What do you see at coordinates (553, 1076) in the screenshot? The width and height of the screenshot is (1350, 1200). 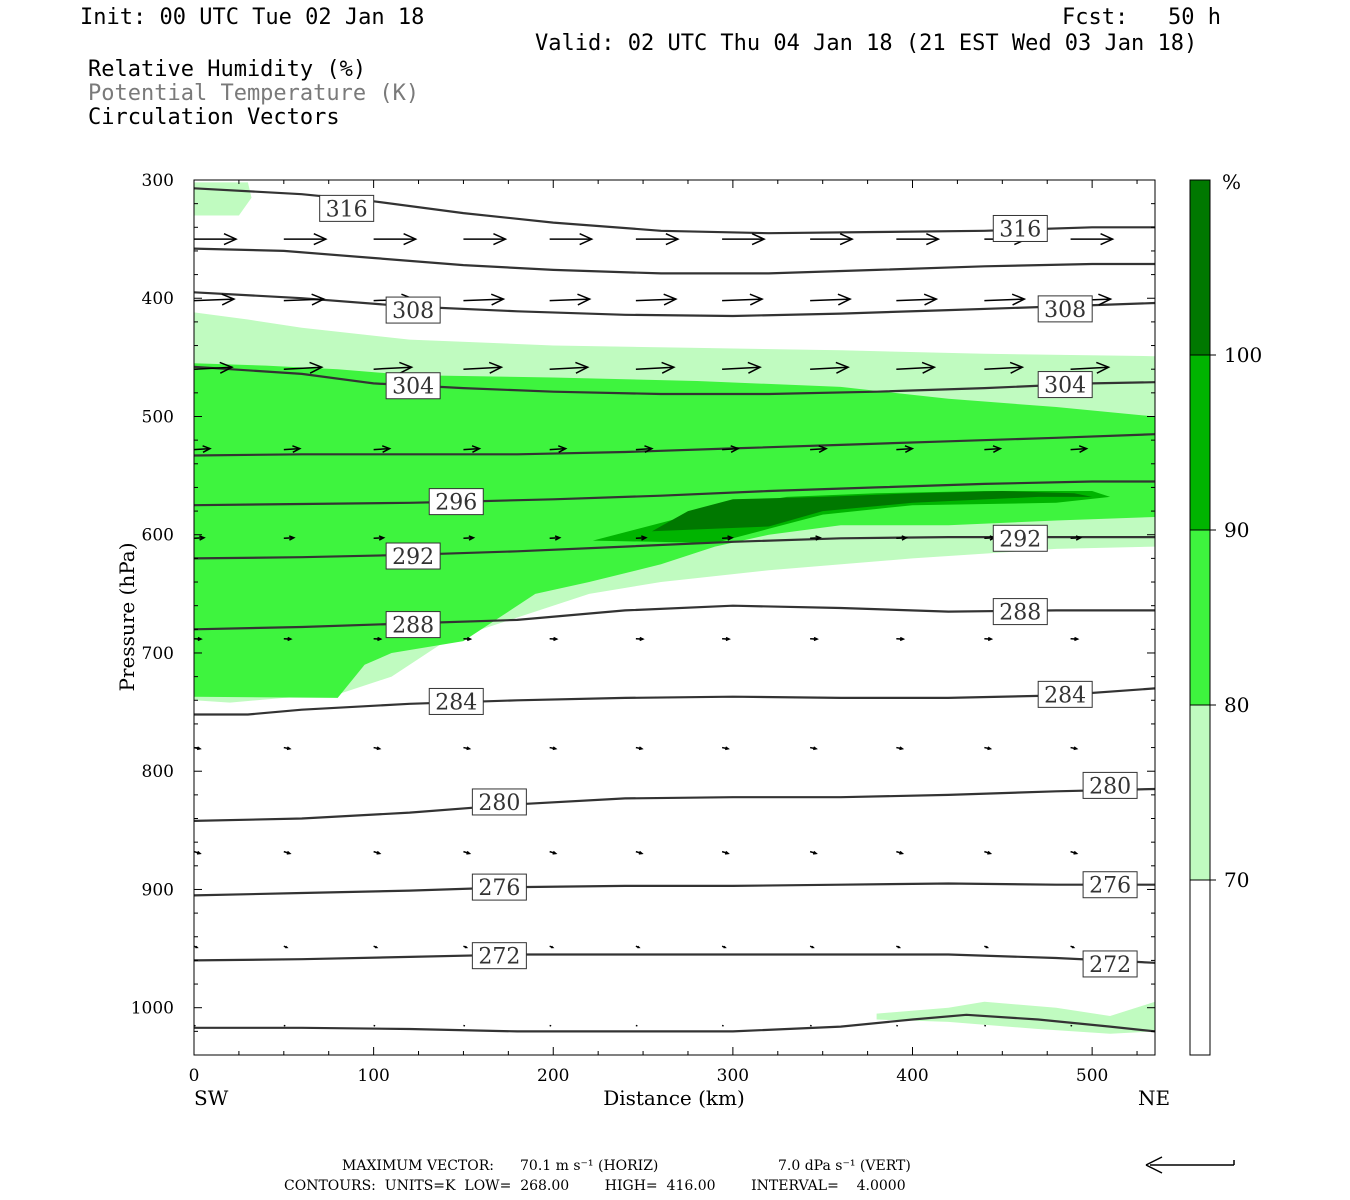 I see `x-tick-200: 200` at bounding box center [553, 1076].